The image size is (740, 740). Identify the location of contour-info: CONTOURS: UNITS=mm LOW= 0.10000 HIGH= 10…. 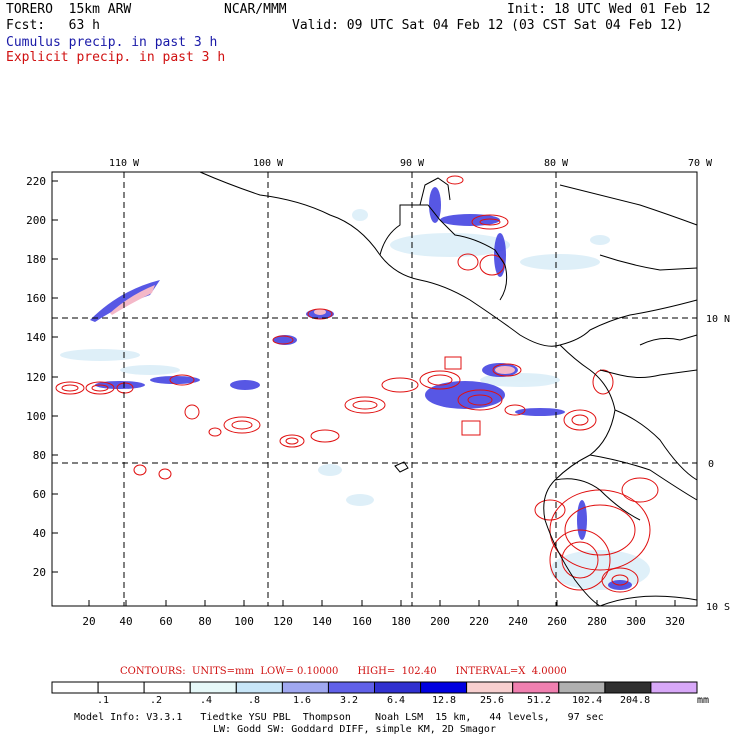
(343, 671).